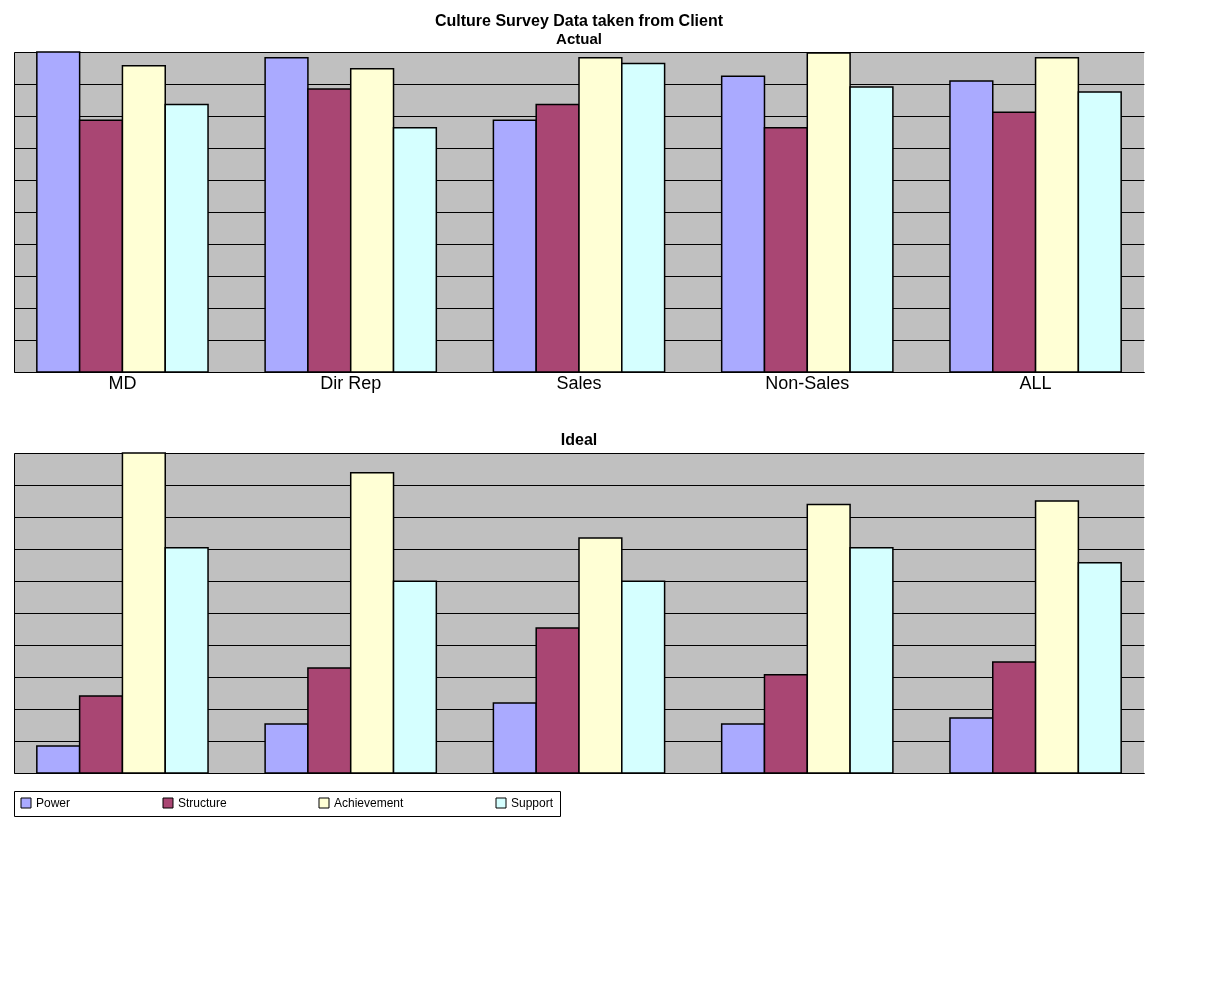 This screenshot has width=1215, height=986. What do you see at coordinates (579, 39) in the screenshot?
I see `chart-subtitle: Actual` at bounding box center [579, 39].